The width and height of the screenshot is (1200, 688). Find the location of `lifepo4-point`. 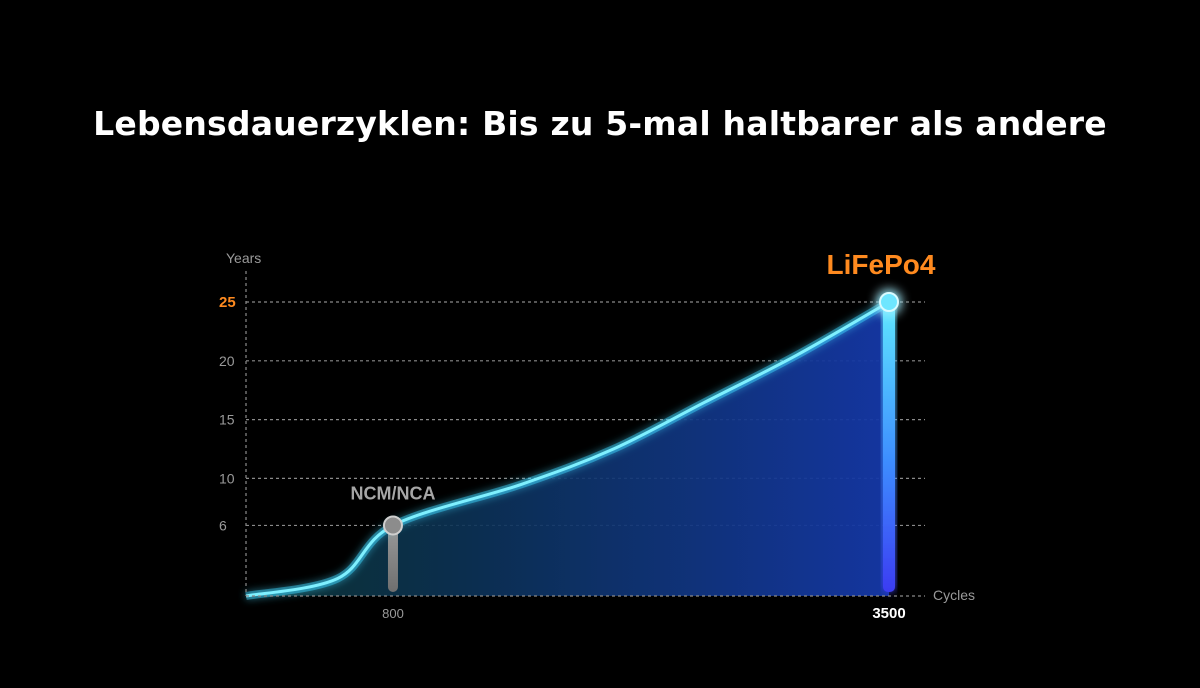

lifepo4-point is located at coordinates (889, 302).